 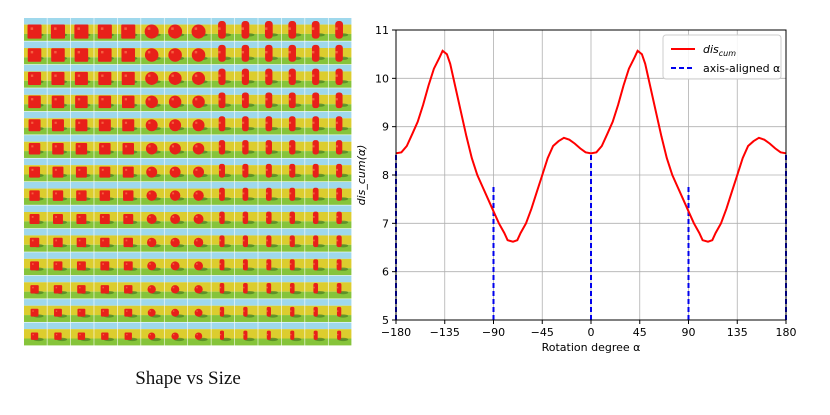 What do you see at coordinates (385, 175) in the screenshot?
I see `y-tick-label: 8` at bounding box center [385, 175].